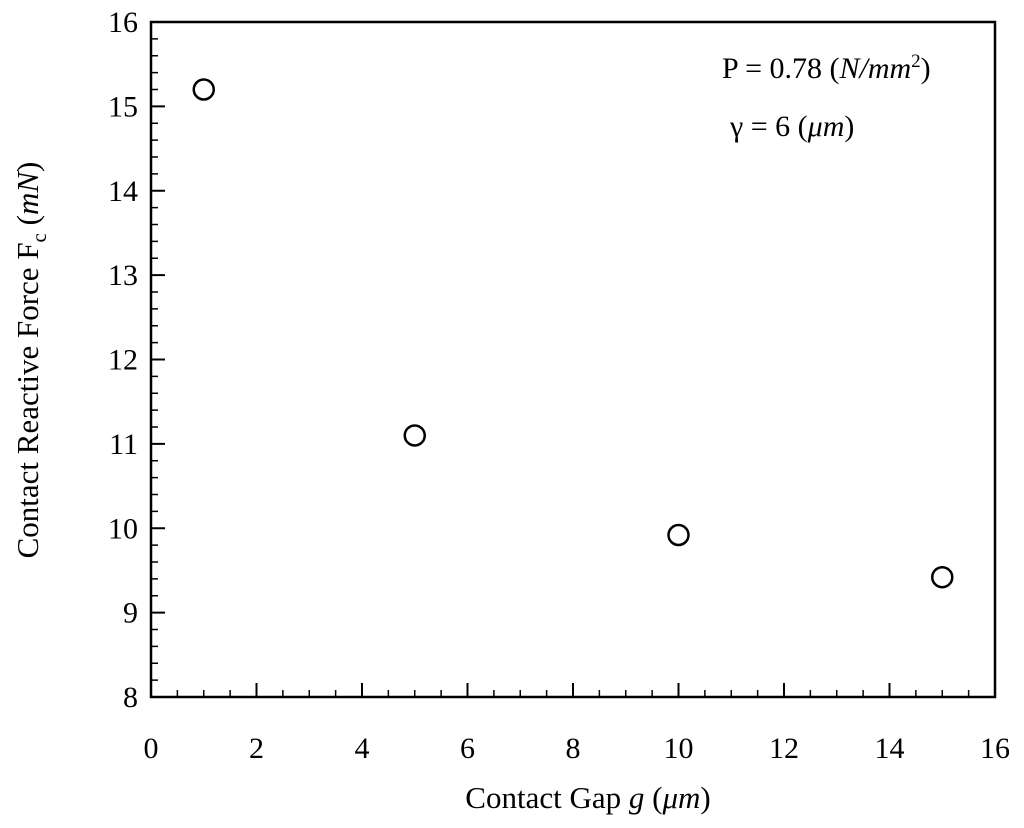 The height and width of the screenshot is (828, 1024). I want to click on x-tick-labels: 0 2 4 6 8 10 12 14 16, so click(577, 748).